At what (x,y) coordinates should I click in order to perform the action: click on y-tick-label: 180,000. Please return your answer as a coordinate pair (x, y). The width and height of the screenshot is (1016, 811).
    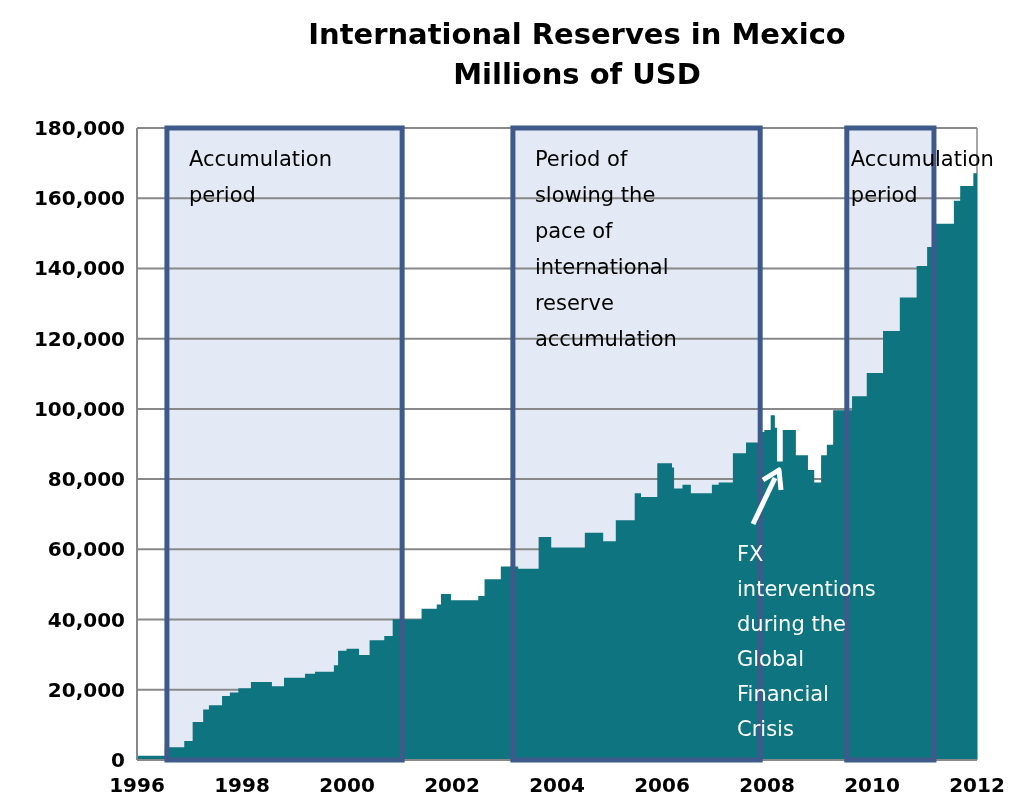
    Looking at the image, I should click on (79, 128).